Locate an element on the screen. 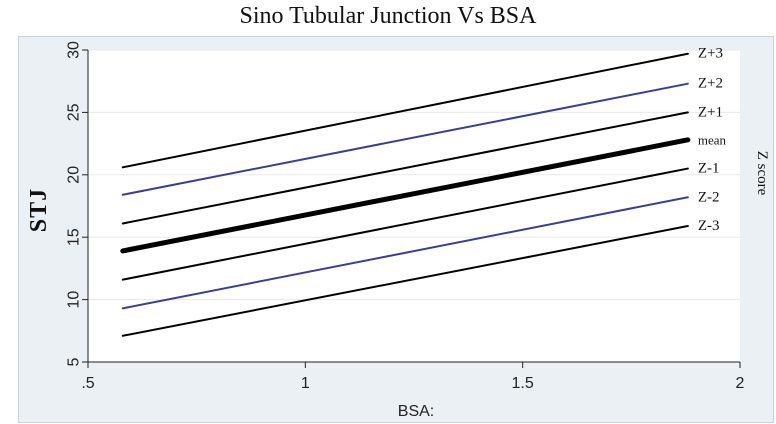 The width and height of the screenshot is (776, 424). series-label: Z-3 is located at coordinates (709, 226).